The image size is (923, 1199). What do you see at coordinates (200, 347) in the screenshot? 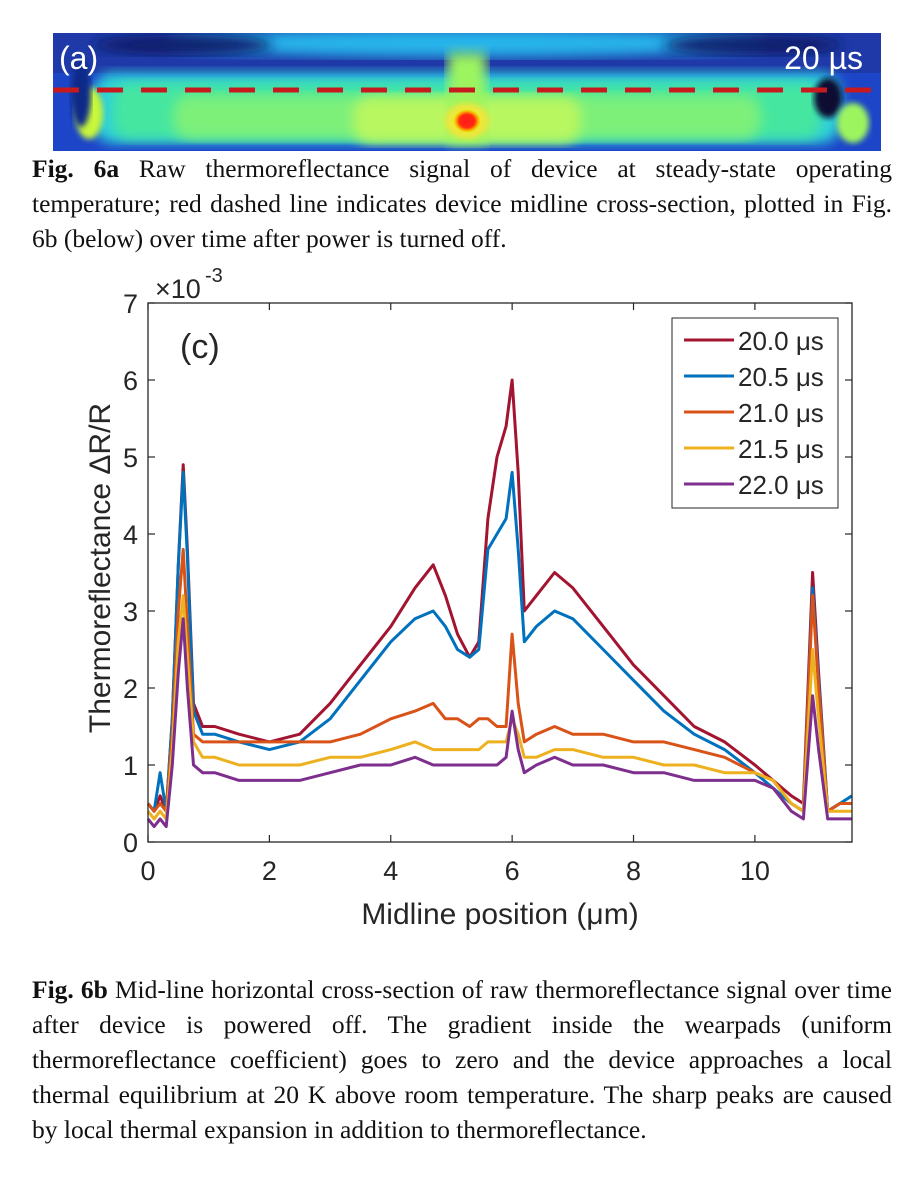
I see `panel-label-c: (c)` at bounding box center [200, 347].